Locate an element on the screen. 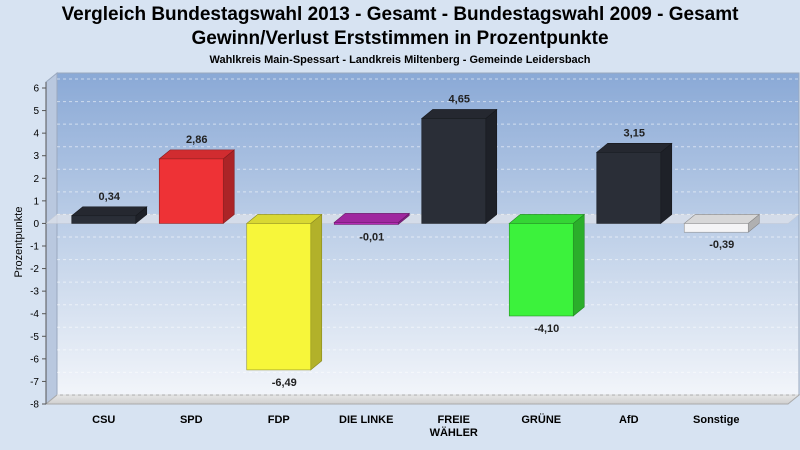 The image size is (800, 450). side-wall is located at coordinates (51, 238).